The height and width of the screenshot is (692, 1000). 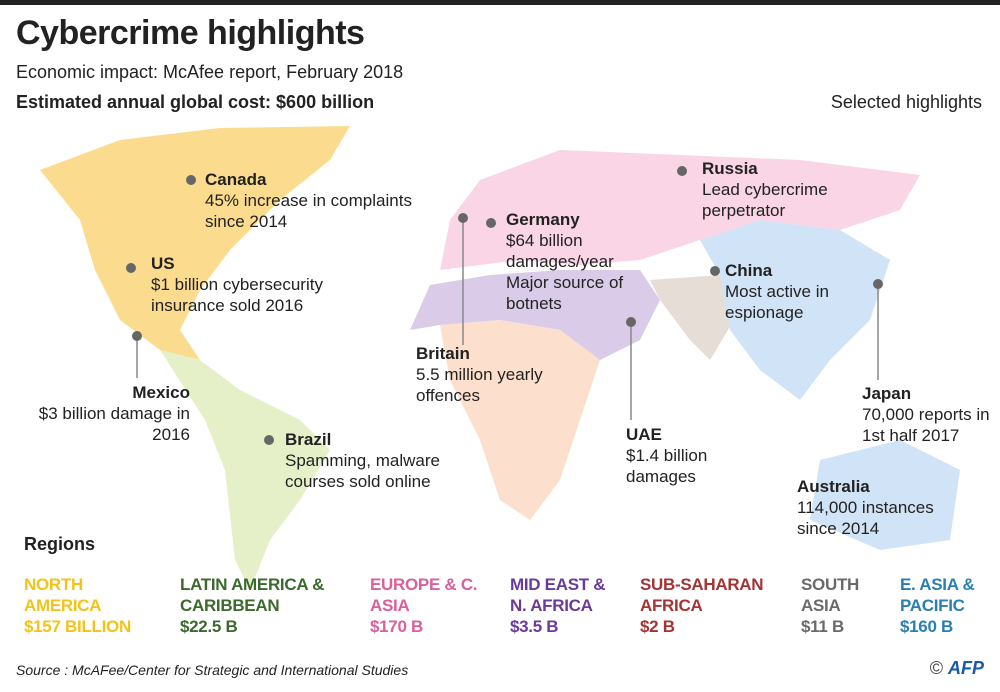 What do you see at coordinates (479, 374) in the screenshot?
I see `highlight-britain: Britain 5.5 million yearly offences` at bounding box center [479, 374].